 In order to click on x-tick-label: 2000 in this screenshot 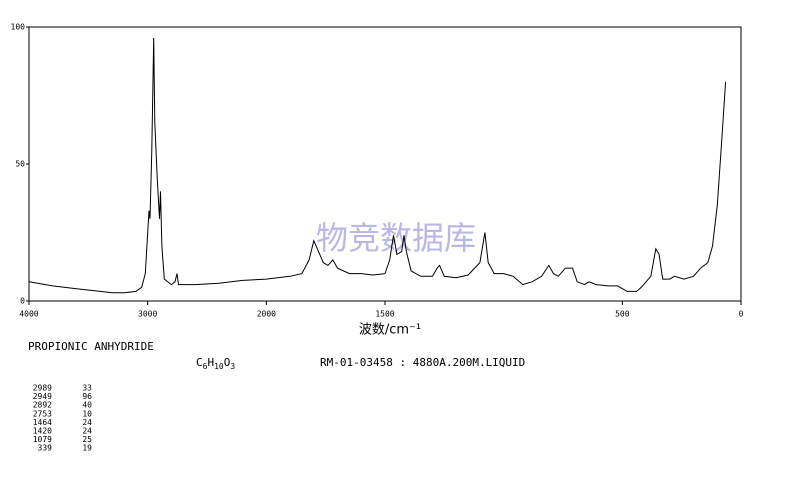, I will do `click(266, 314)`.